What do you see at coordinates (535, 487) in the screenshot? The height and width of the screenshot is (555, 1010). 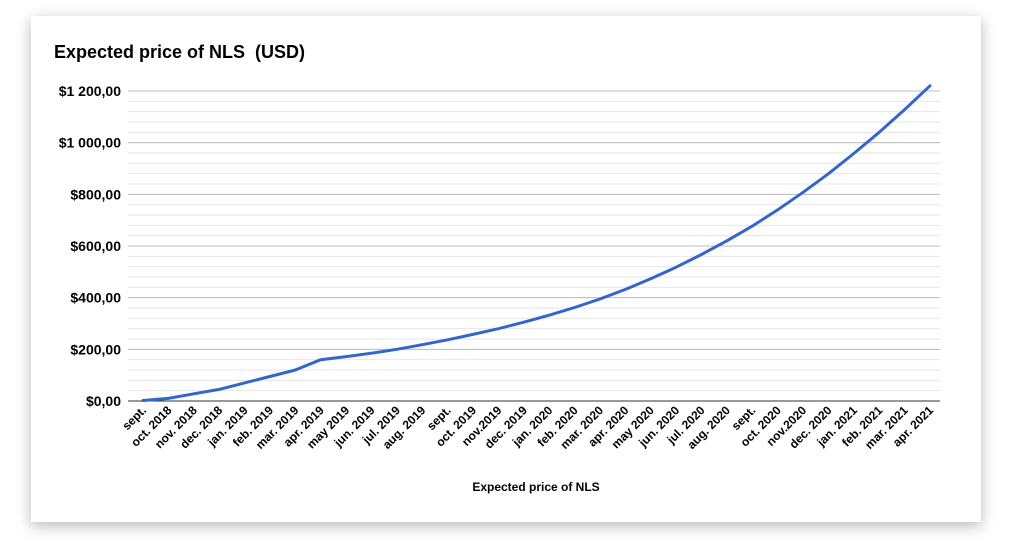 I see `x-axis-label: Expected price of NLS` at bounding box center [535, 487].